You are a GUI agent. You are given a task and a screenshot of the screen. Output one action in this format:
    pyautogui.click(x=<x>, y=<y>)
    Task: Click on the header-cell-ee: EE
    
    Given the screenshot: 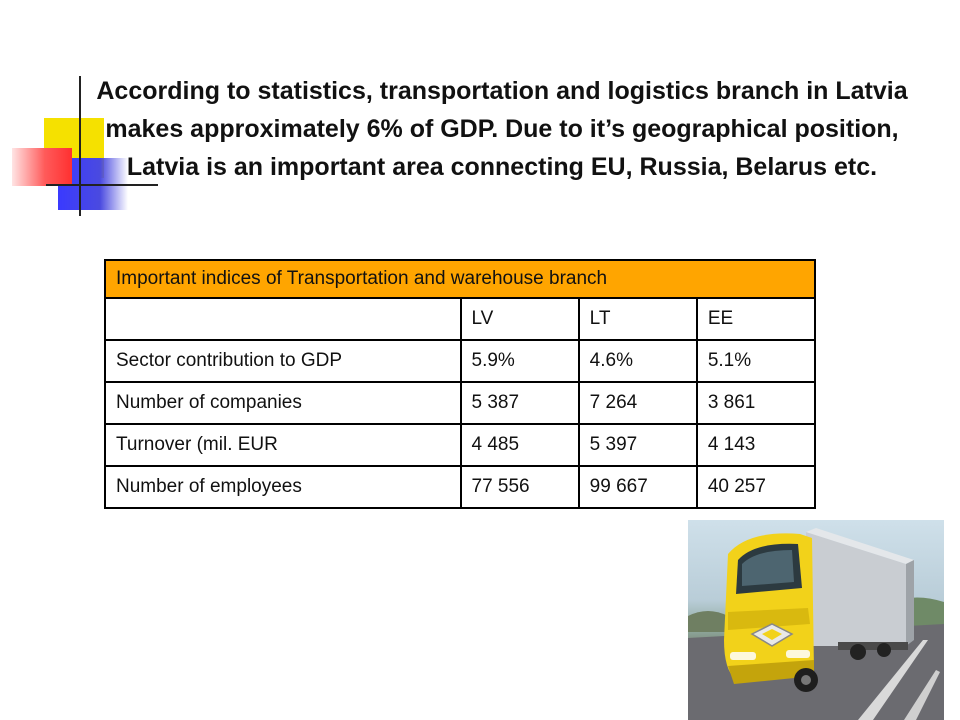 What is the action you would take?
    pyautogui.click(x=756, y=319)
    